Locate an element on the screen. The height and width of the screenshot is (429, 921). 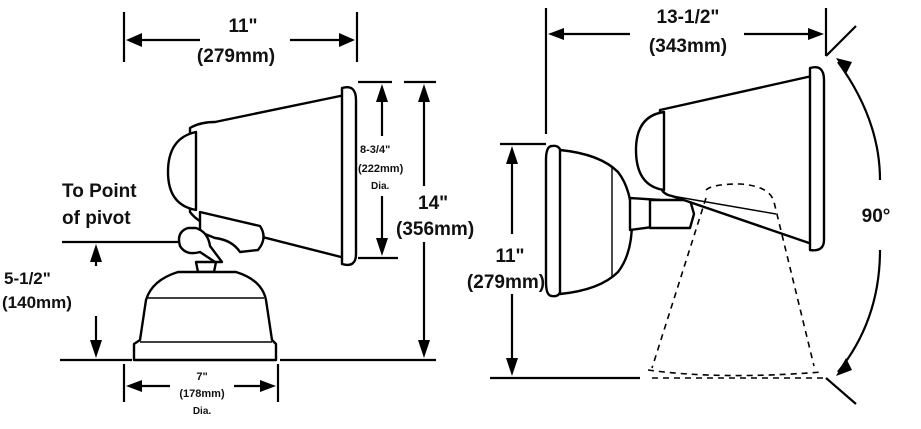
left-driver-cap is located at coordinates (182, 171).